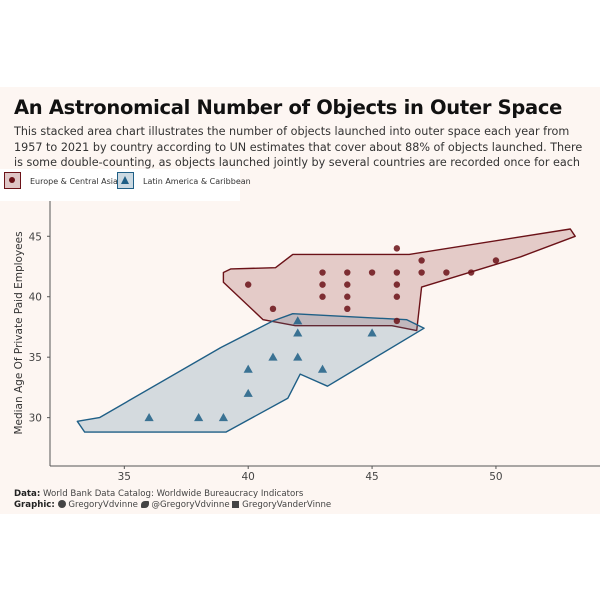 This screenshot has width=600, height=600. Describe the element at coordinates (399, 280) in the screenshot. I see `series-area-europe` at that location.